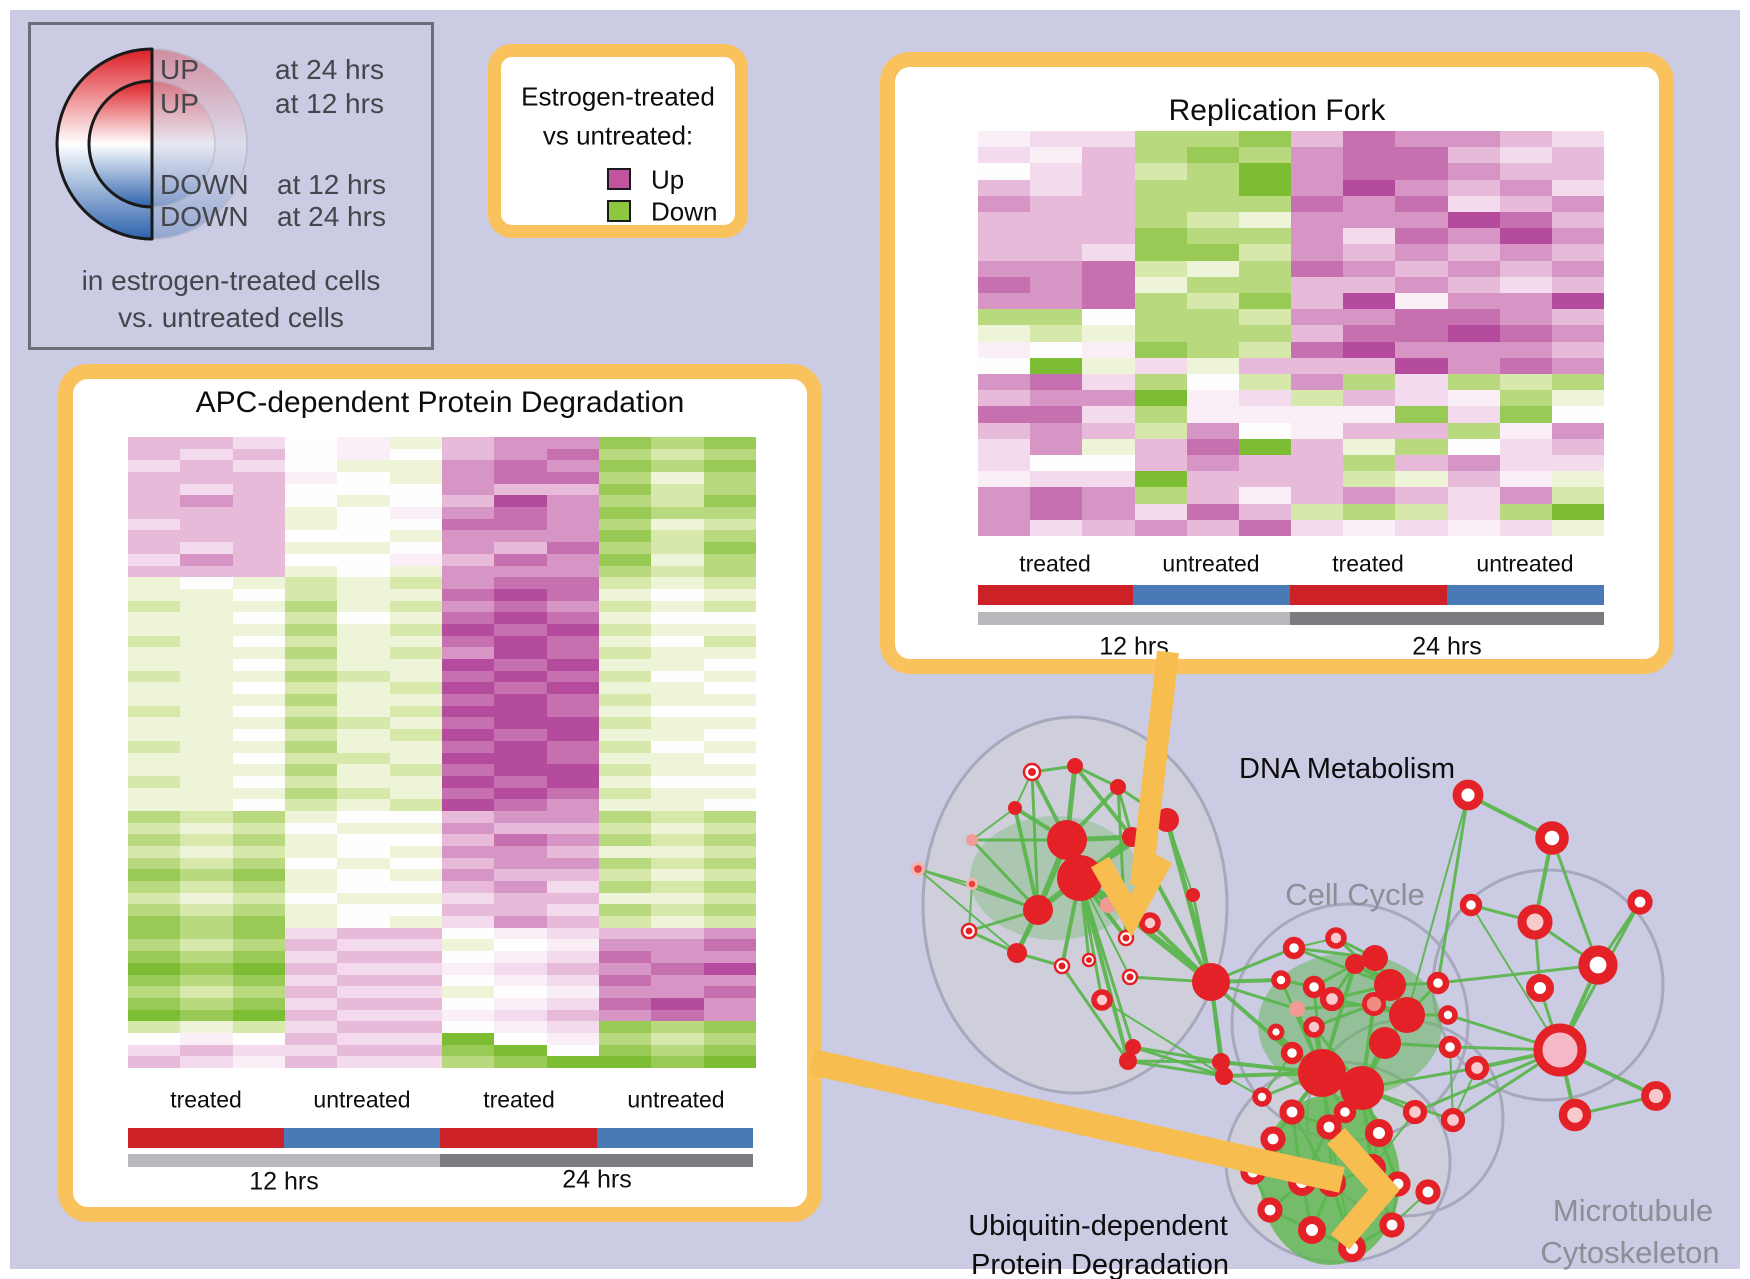  I want to click on apc-time-label-12h: 12 hrs, so click(284, 1181).